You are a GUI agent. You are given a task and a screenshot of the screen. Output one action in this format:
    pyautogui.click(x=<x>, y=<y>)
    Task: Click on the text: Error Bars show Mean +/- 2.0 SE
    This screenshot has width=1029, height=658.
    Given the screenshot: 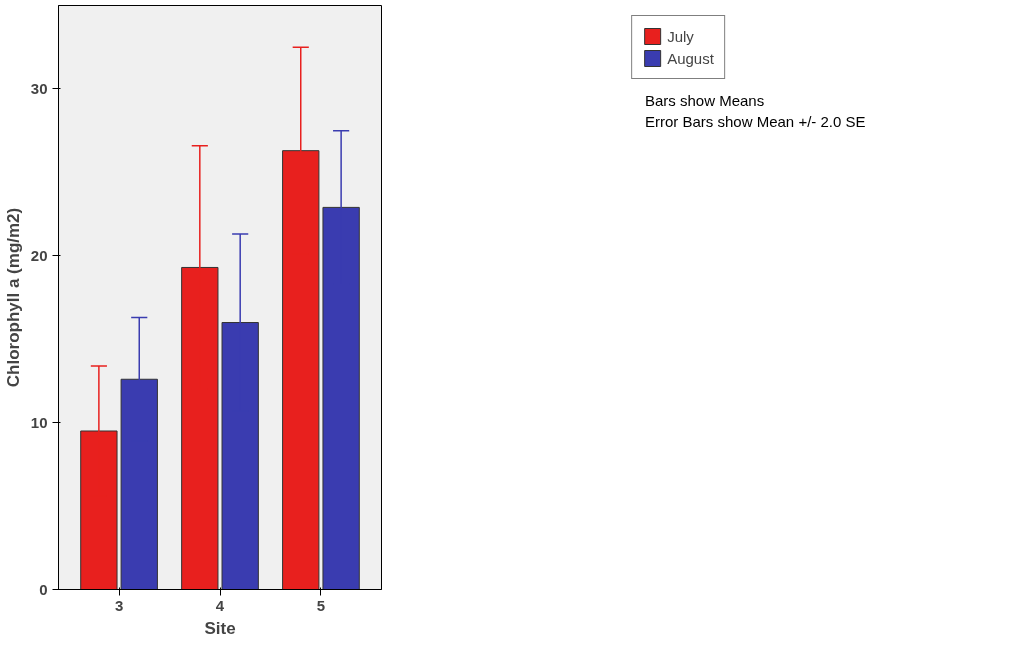 What is the action you would take?
    pyautogui.click(x=755, y=122)
    